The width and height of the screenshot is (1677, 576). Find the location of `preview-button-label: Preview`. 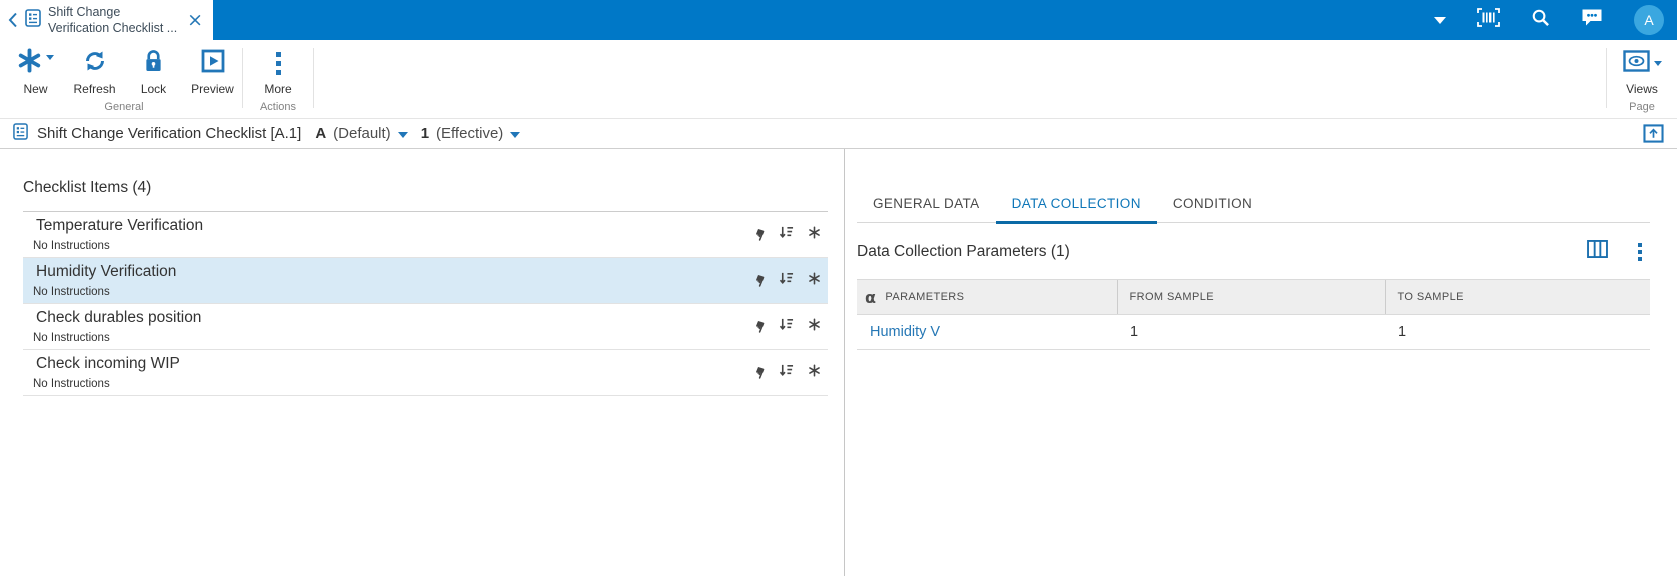

preview-button-label: Preview is located at coordinates (212, 89).